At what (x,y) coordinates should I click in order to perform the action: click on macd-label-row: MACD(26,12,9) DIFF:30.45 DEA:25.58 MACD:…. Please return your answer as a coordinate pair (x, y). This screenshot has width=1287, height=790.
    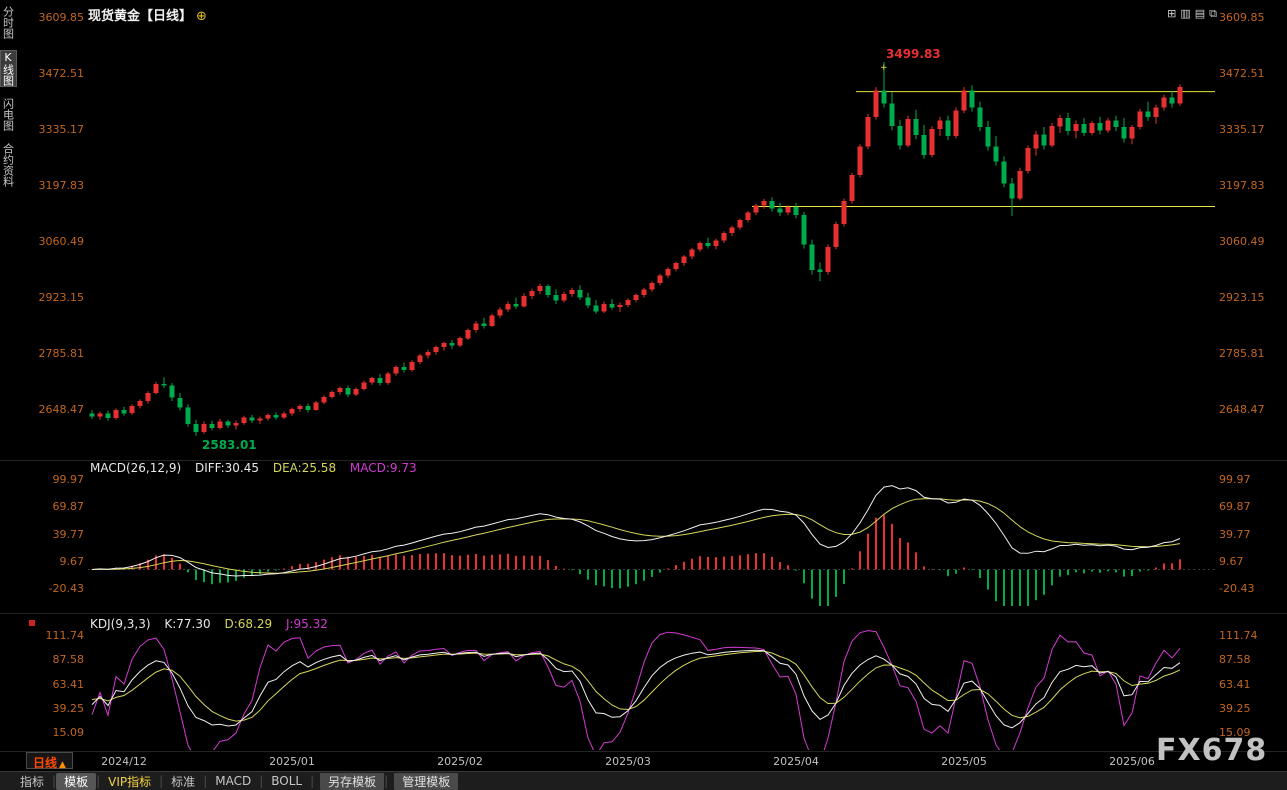
    Looking at the image, I should click on (258, 468).